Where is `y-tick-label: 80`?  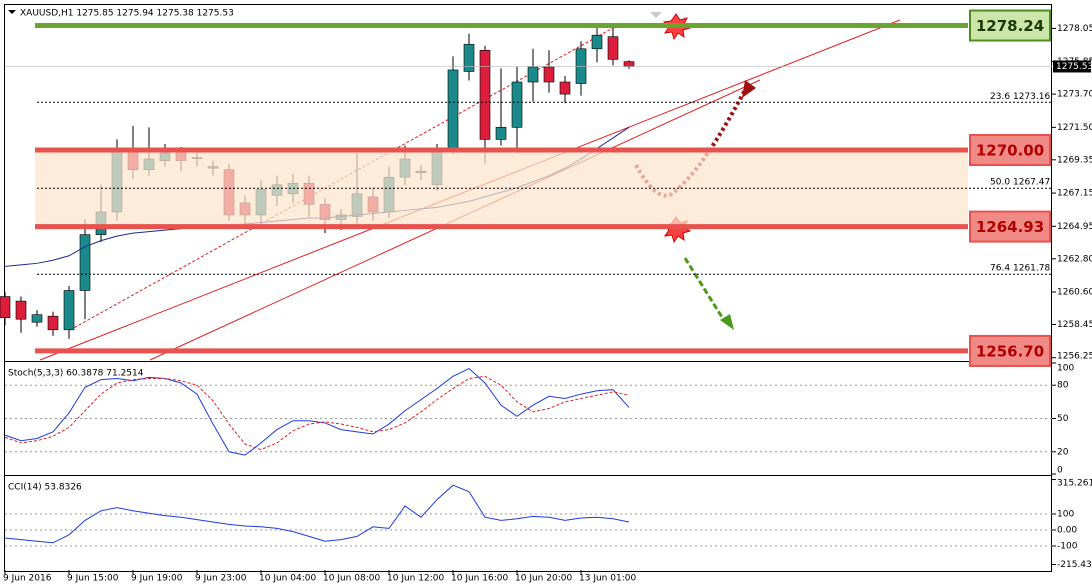
y-tick-label: 80 is located at coordinates (1063, 386).